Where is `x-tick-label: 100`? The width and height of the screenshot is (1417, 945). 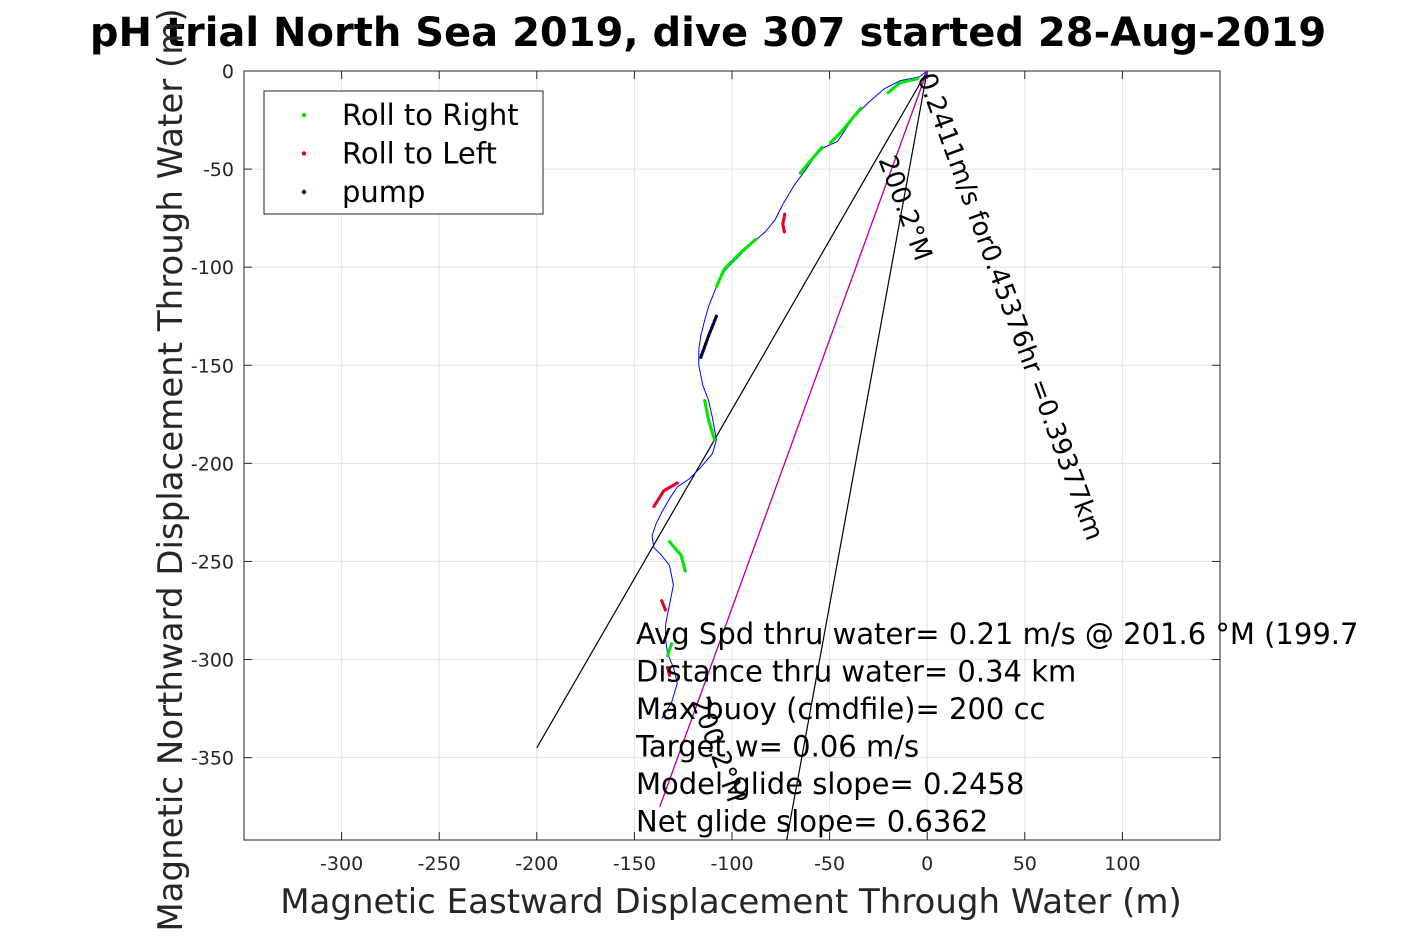
x-tick-label: 100 is located at coordinates (1122, 864).